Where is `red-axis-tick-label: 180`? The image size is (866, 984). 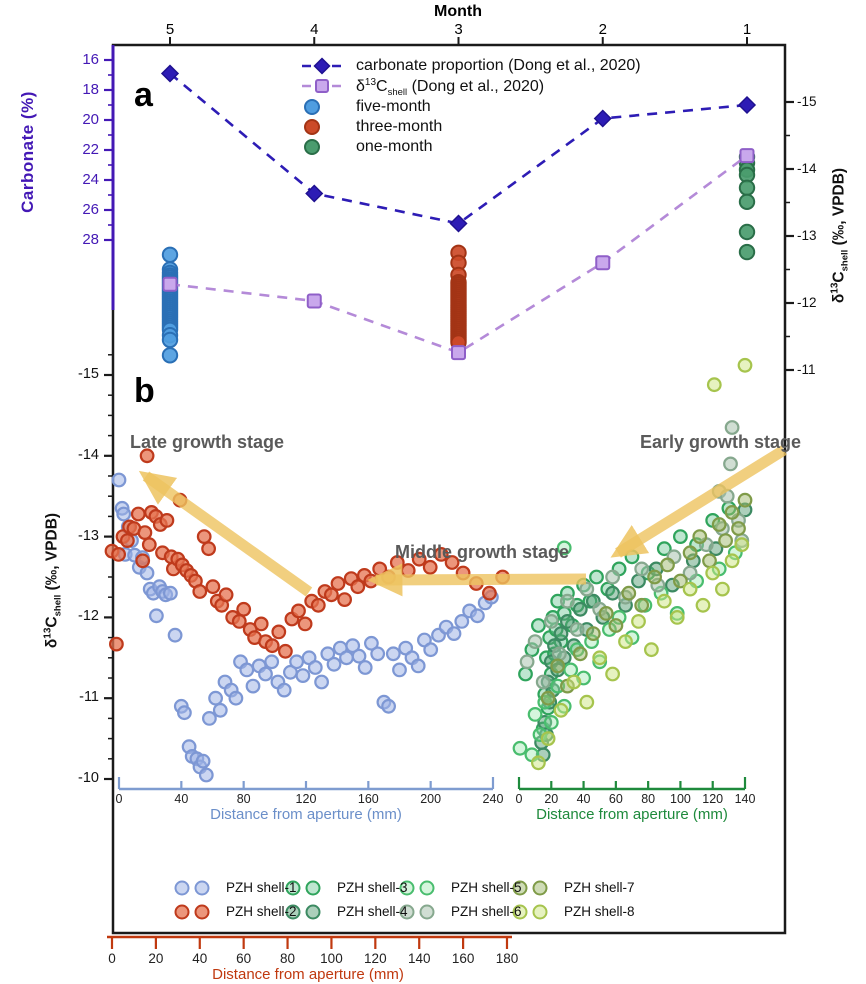 red-axis-tick-label: 180 is located at coordinates (507, 958).